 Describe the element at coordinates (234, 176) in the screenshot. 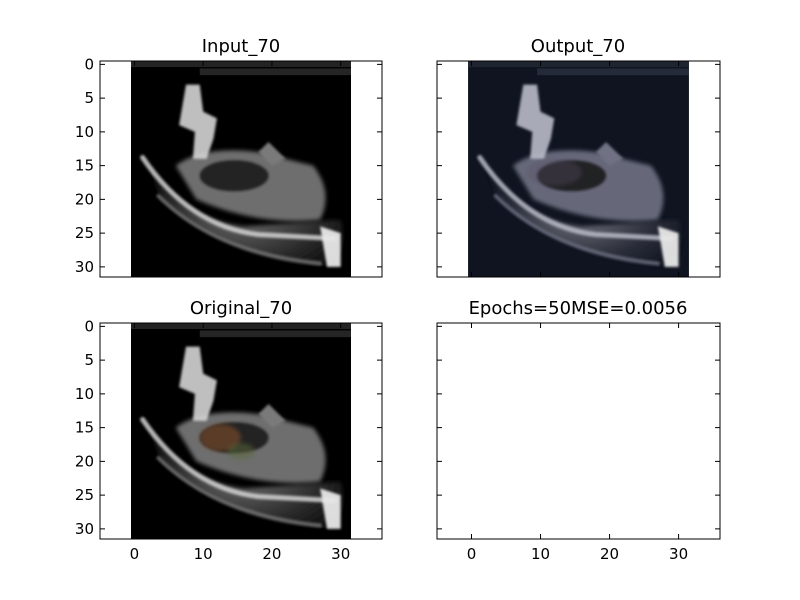

I see `cockpit` at that location.